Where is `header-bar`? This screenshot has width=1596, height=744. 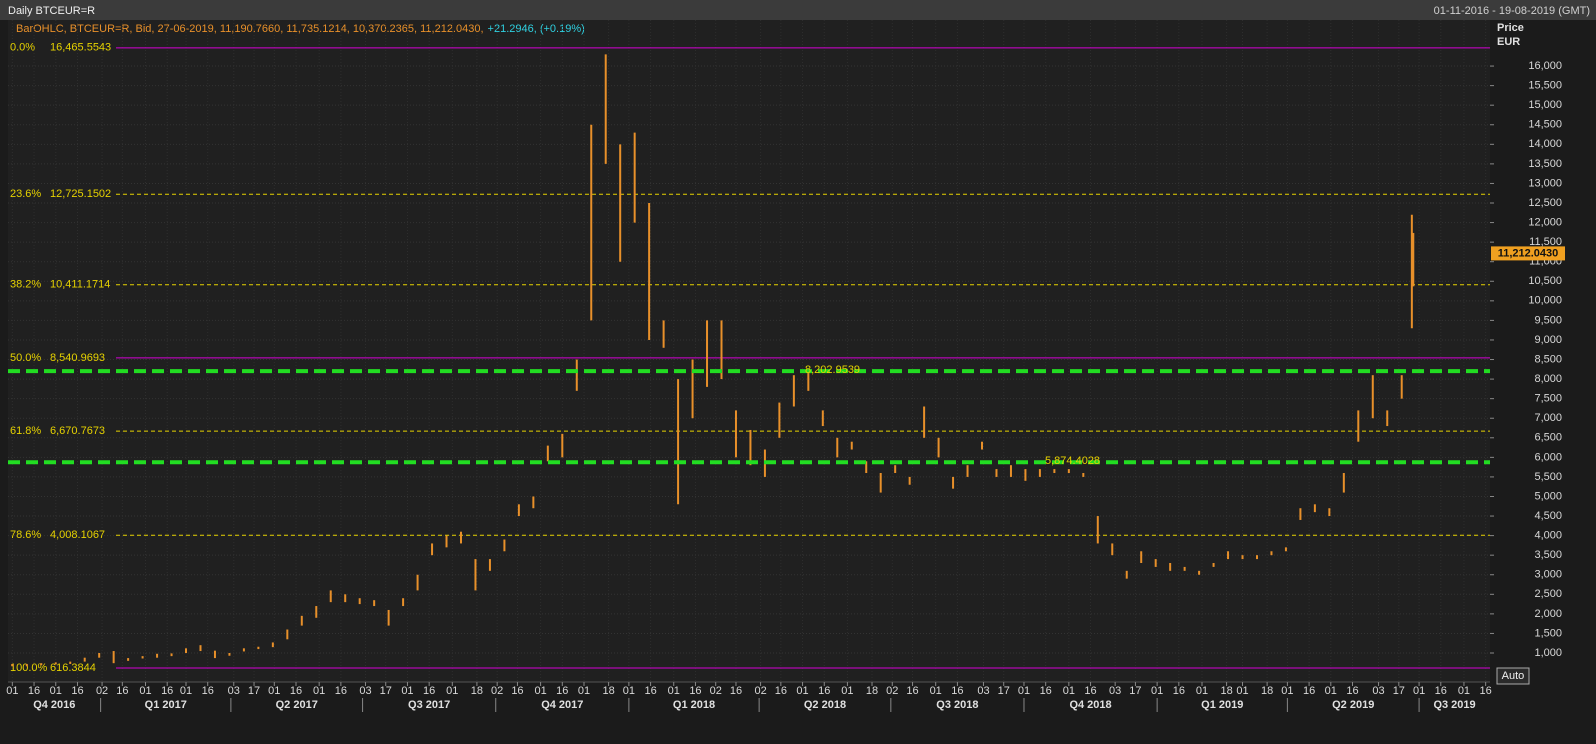
header-bar is located at coordinates (798, 10).